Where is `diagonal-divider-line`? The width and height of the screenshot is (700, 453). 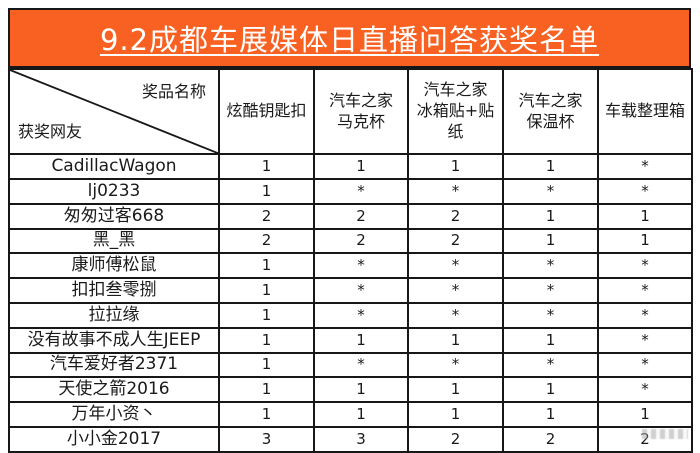 diagonal-divider-line is located at coordinates (114, 112).